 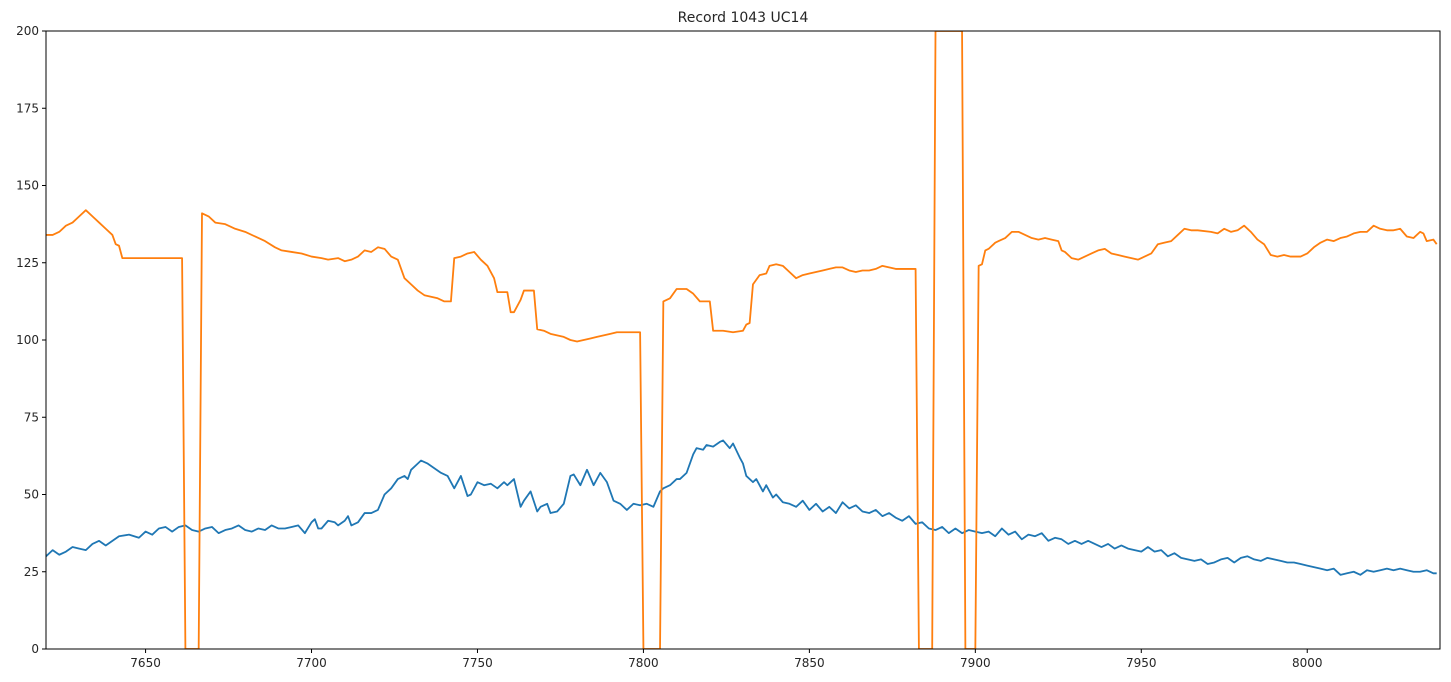 I want to click on x-tick-label: 7900, so click(x=975, y=663).